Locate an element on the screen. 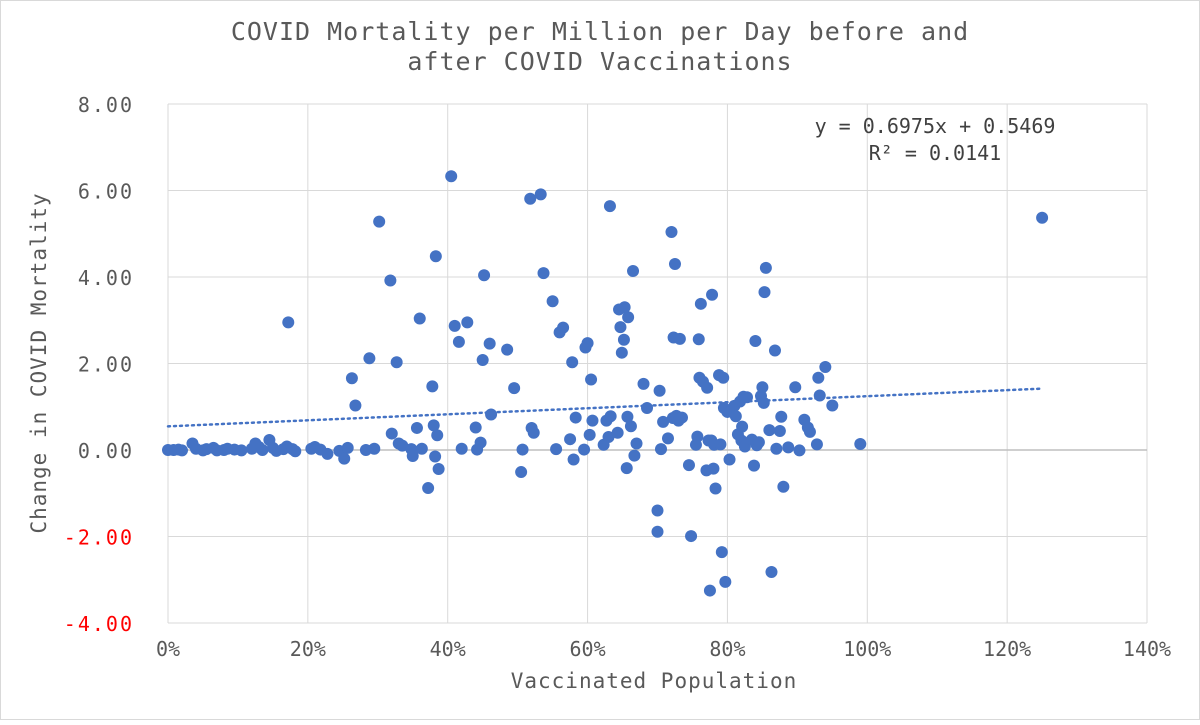 Image resolution: width=1200 pixels, height=725 pixels. y-axis-ticks: 8.00 6.00 4.00 2.00 0.00 -2.00 -4.00 is located at coordinates (99, 364).